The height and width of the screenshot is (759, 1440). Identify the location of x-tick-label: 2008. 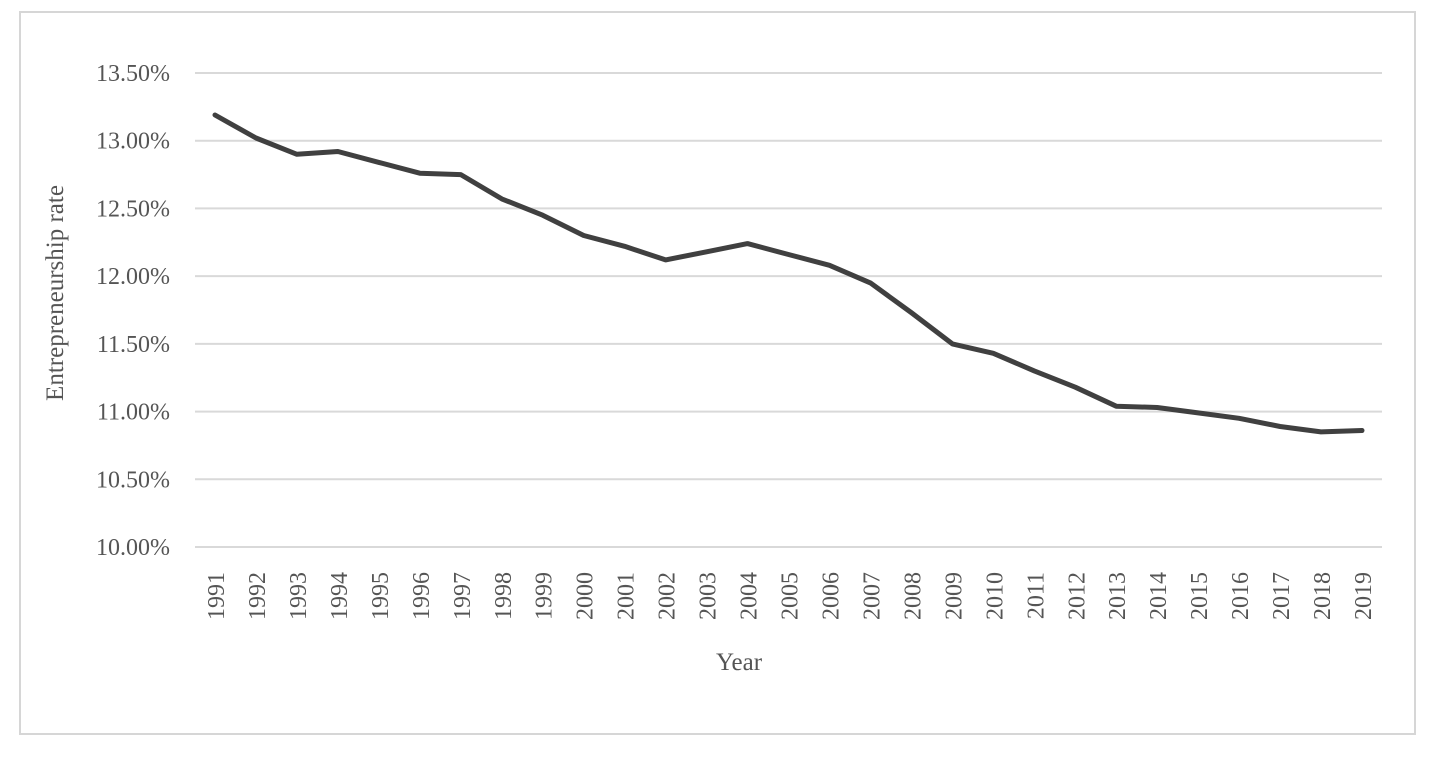
(913, 596).